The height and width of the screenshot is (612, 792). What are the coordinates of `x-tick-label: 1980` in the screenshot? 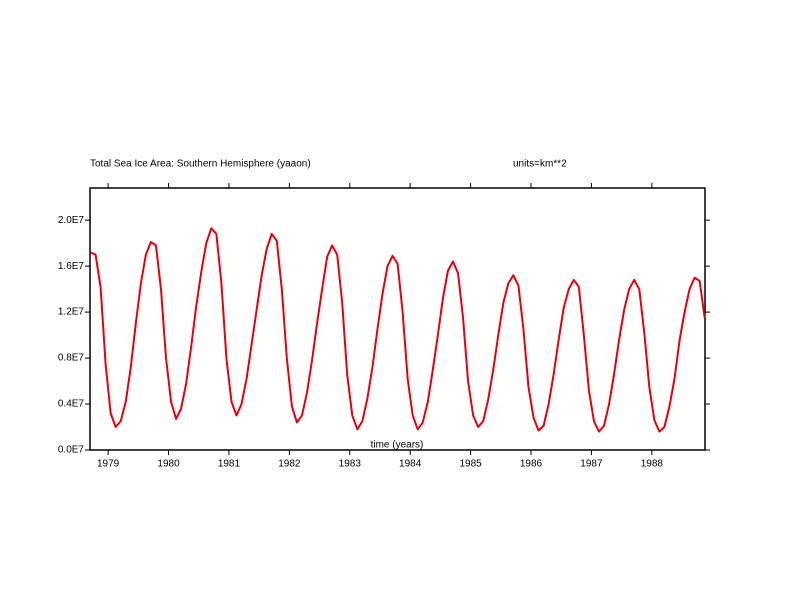 It's located at (168, 464).